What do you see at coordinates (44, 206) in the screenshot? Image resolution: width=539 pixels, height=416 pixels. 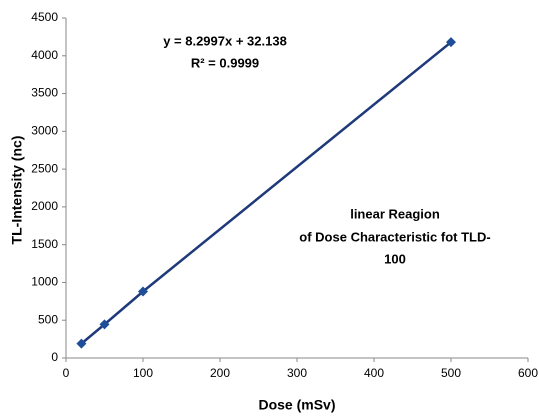 I see `y-tick-label: 2000` at bounding box center [44, 206].